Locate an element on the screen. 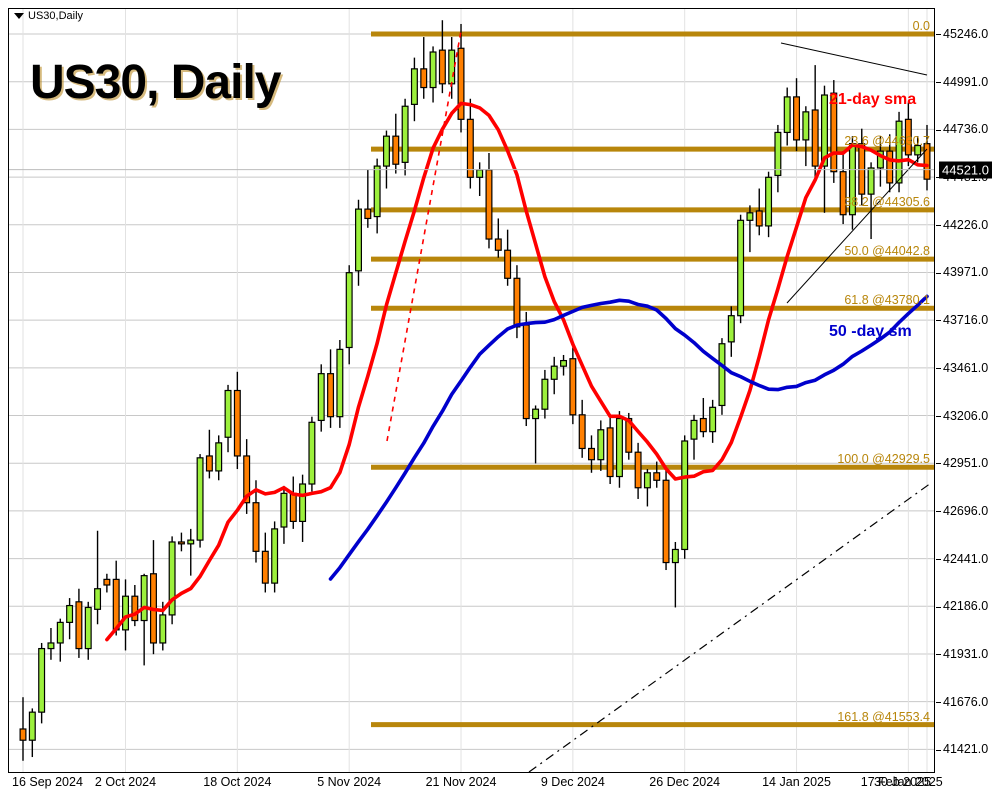  price-axis-tick: 43461.0 is located at coordinates (962, 368).